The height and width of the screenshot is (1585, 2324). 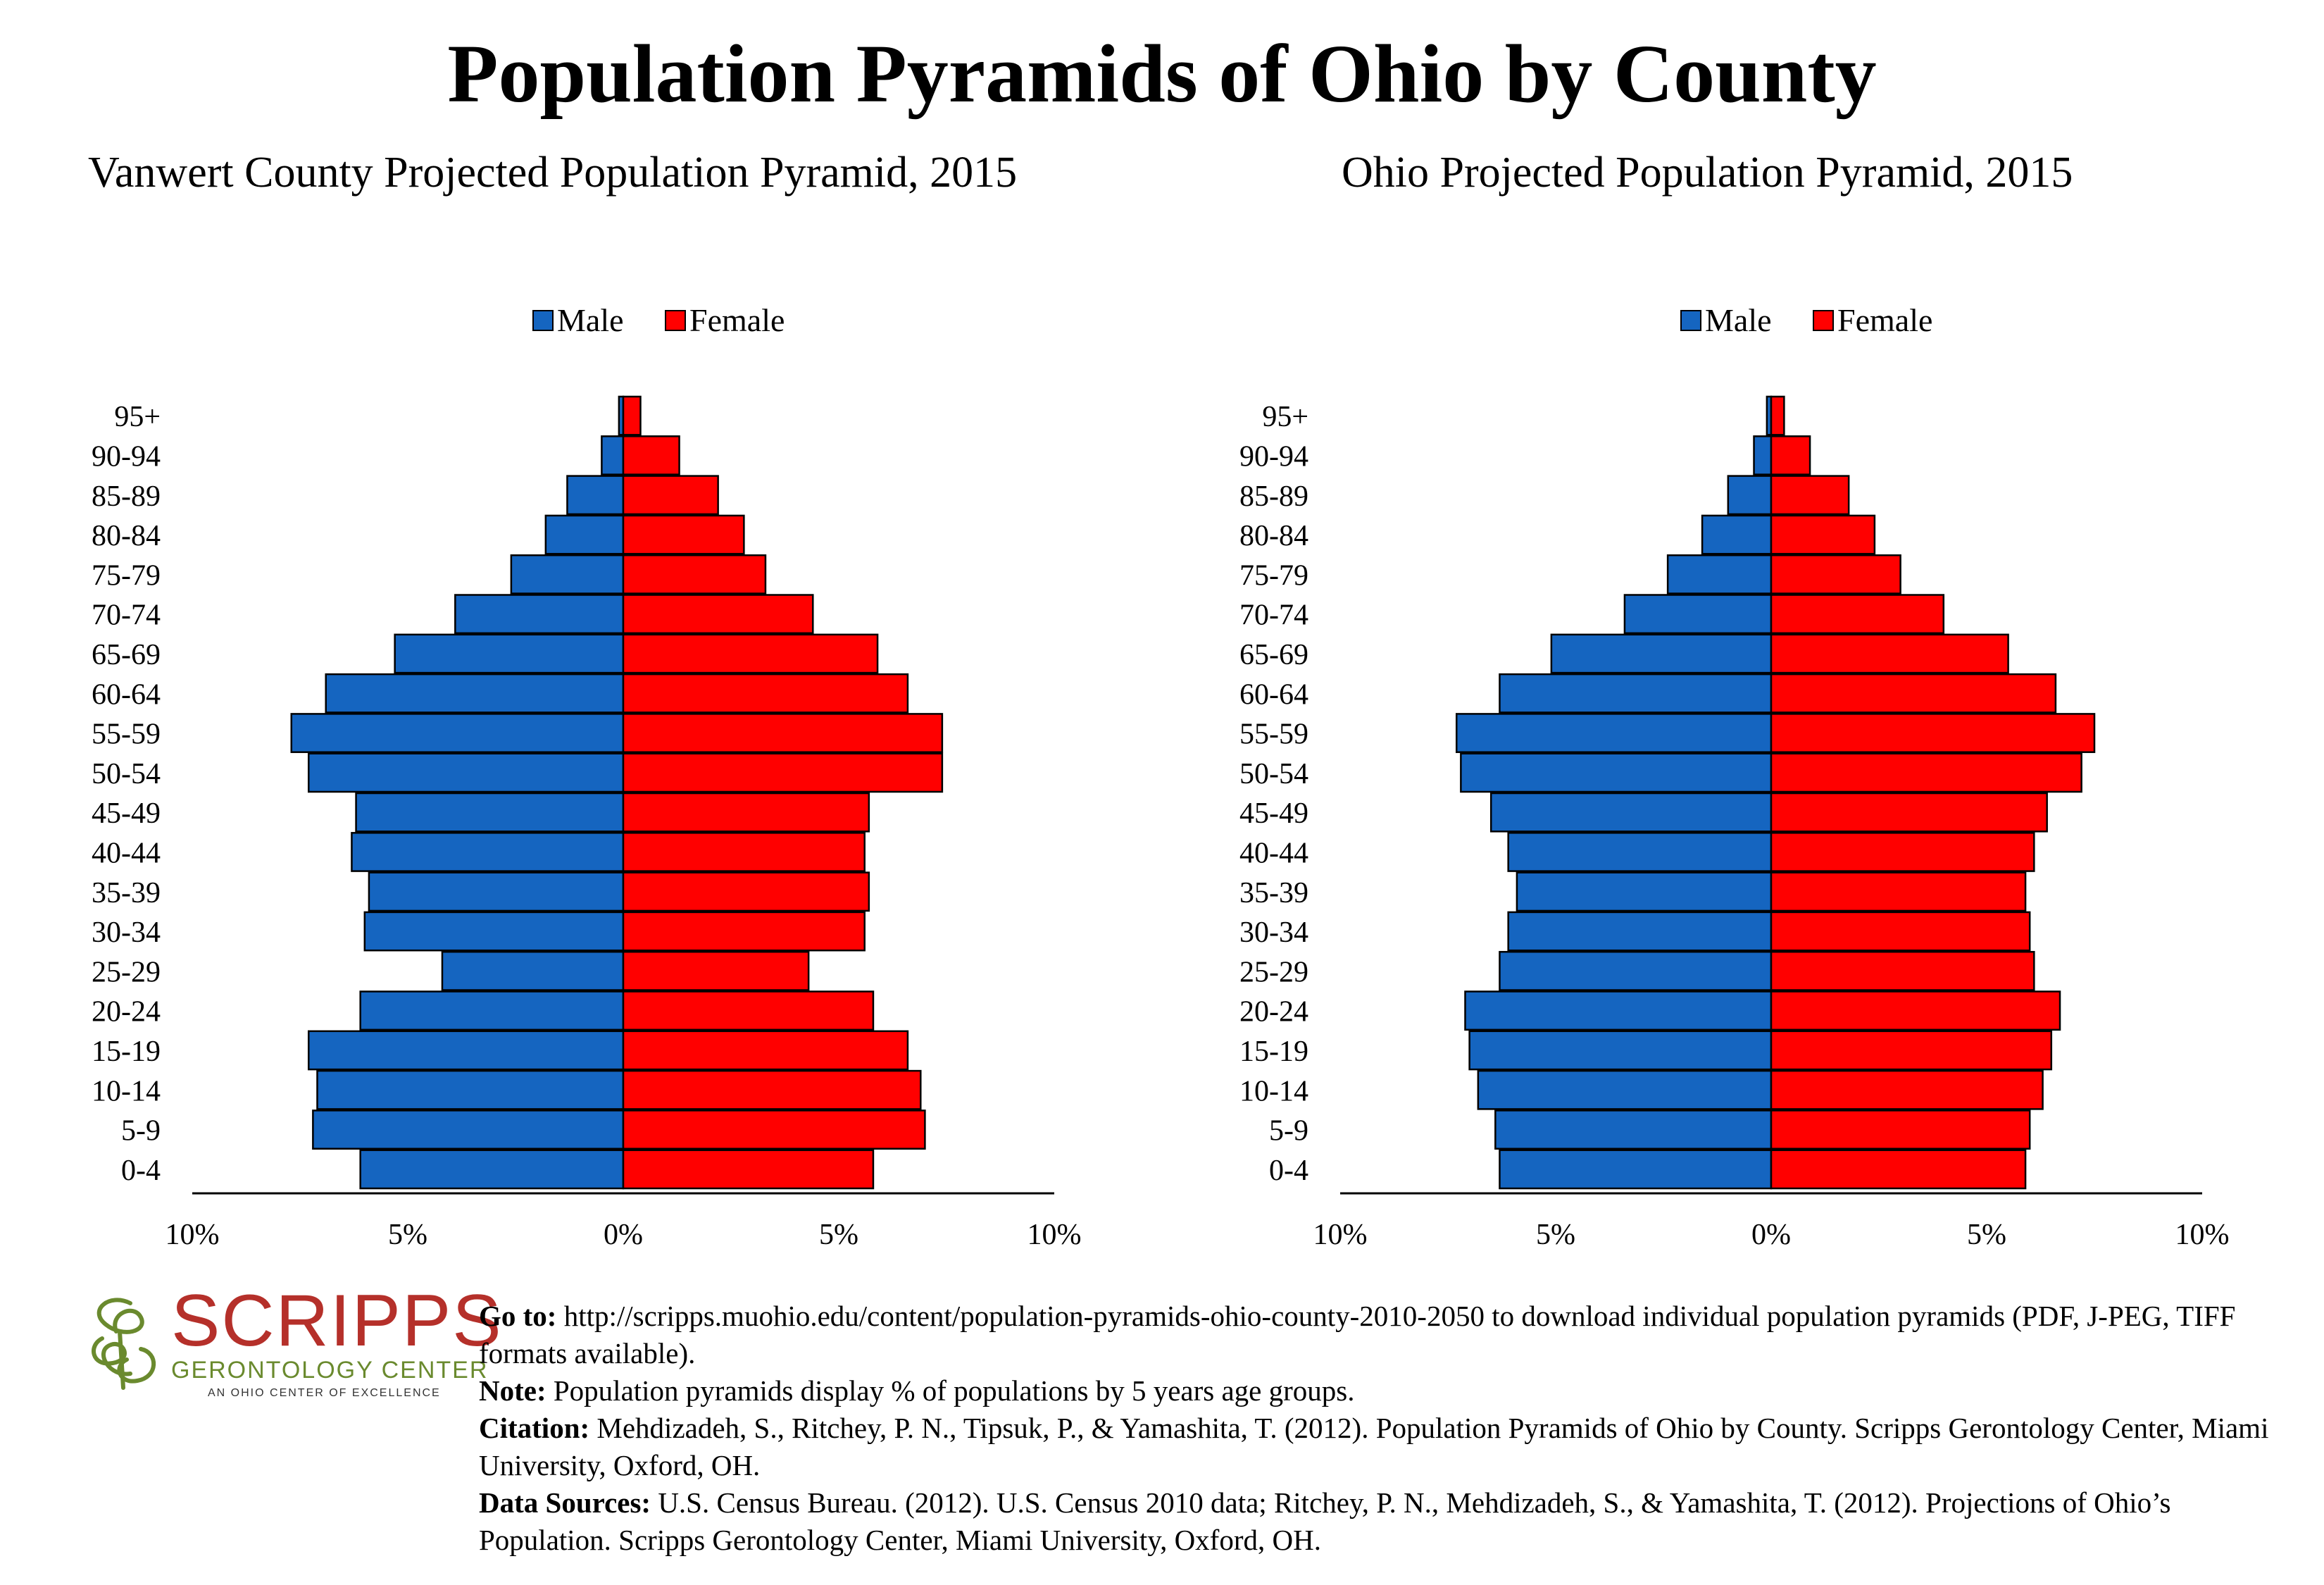 I want to click on right-age-label: 50-54, so click(x=1273, y=774).